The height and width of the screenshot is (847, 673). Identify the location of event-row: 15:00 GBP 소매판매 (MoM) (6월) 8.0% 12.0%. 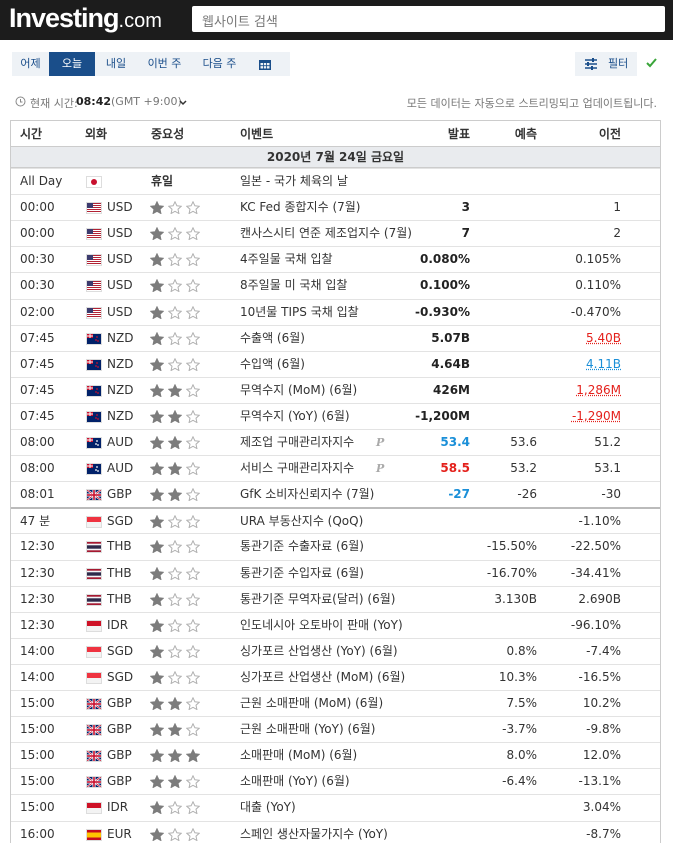
(335, 755).